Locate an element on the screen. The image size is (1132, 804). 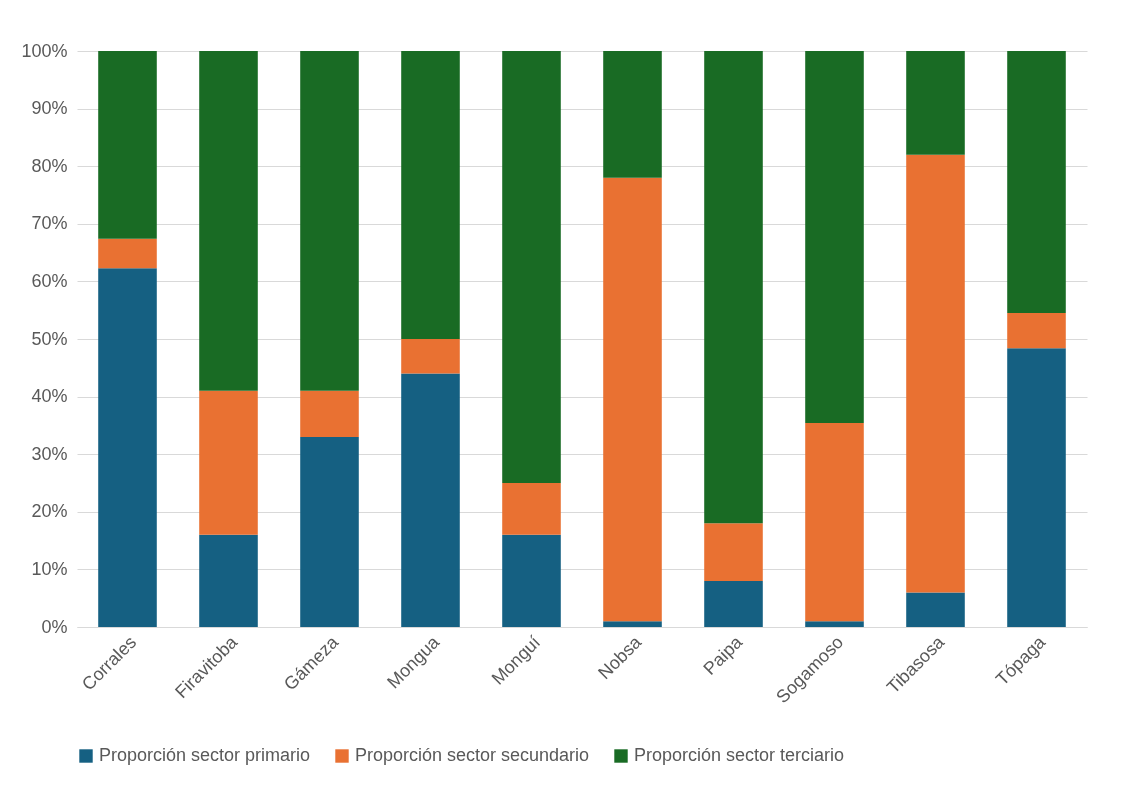
y-tick-label: 0% is located at coordinates (54, 626).